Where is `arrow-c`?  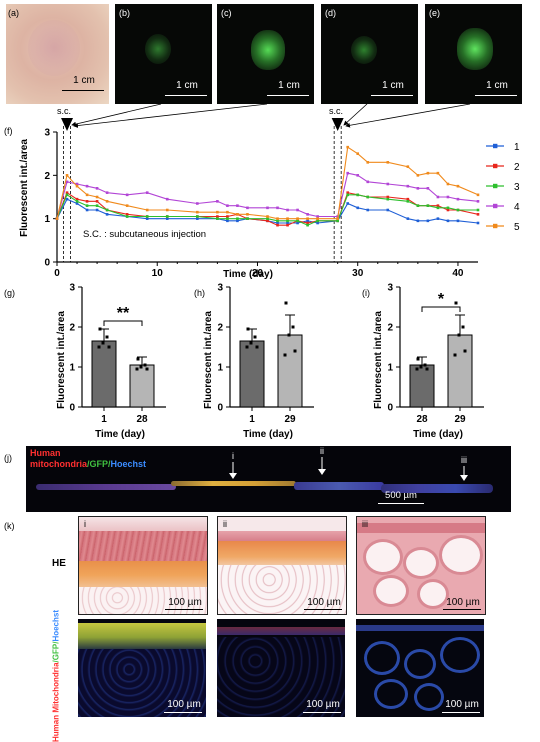
arrow-c is located at coordinates (170, 115).